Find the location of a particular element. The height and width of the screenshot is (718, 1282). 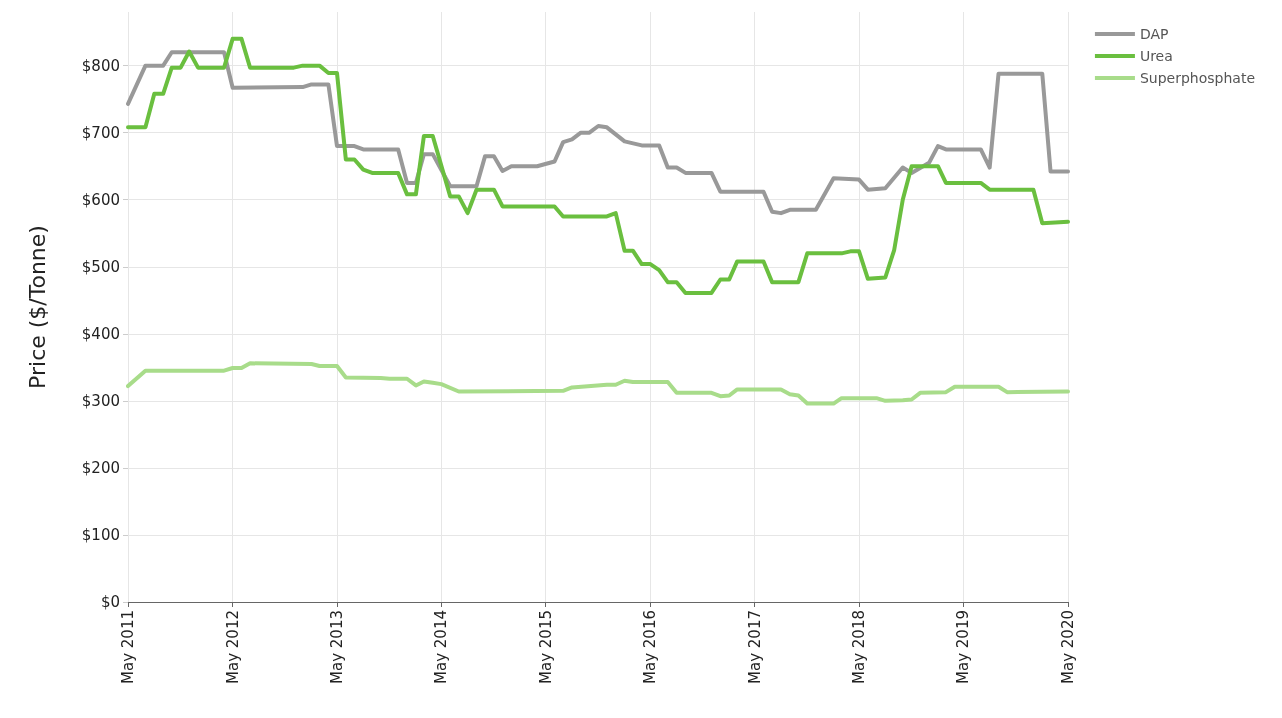

x-tick-label: May 2018 is located at coordinates (859, 647).